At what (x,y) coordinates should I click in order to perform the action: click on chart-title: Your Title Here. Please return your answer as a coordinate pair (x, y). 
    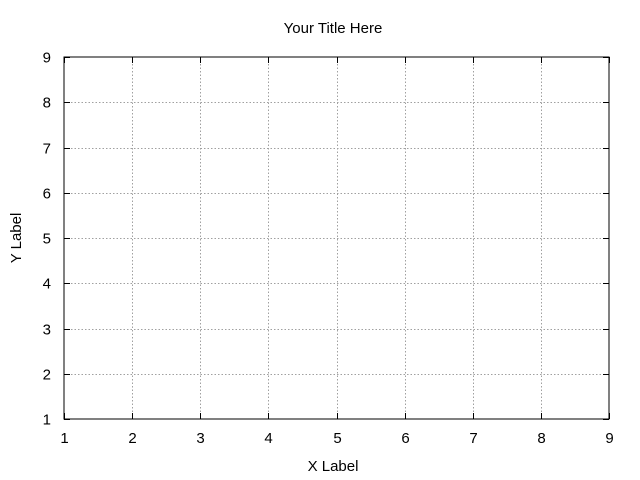
    Looking at the image, I should click on (333, 28).